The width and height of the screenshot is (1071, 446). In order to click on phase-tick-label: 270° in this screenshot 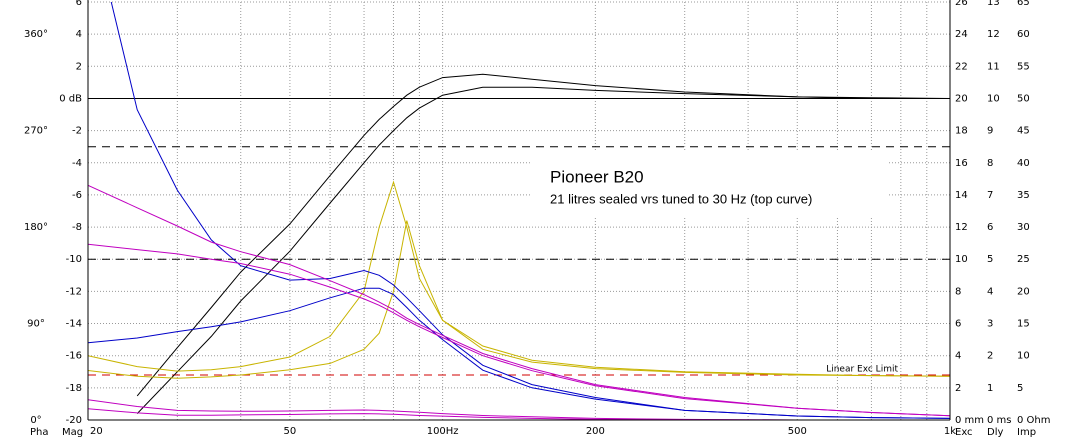, I will do `click(36, 131)`.